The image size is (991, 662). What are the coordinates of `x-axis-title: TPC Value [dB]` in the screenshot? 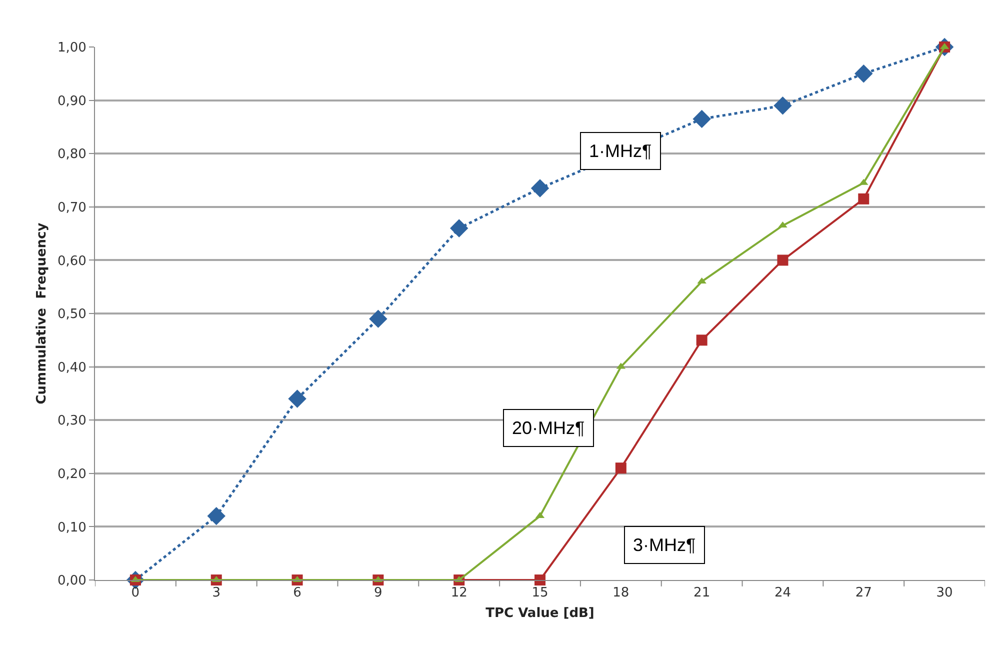 It's located at (540, 614).